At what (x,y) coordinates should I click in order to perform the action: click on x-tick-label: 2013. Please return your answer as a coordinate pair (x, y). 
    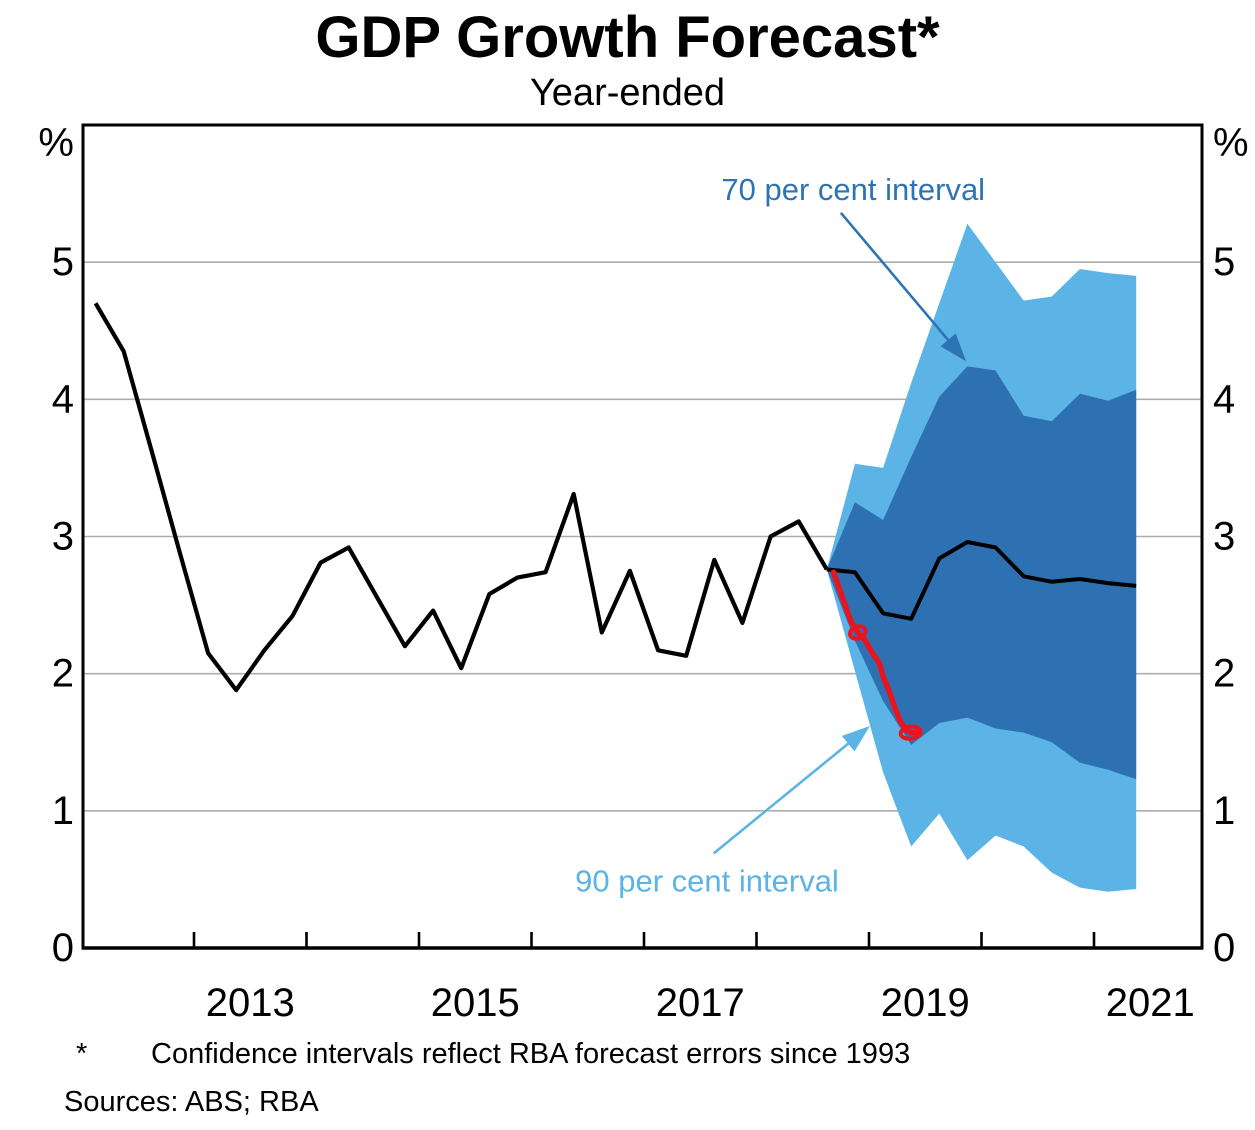
    Looking at the image, I should click on (250, 1003).